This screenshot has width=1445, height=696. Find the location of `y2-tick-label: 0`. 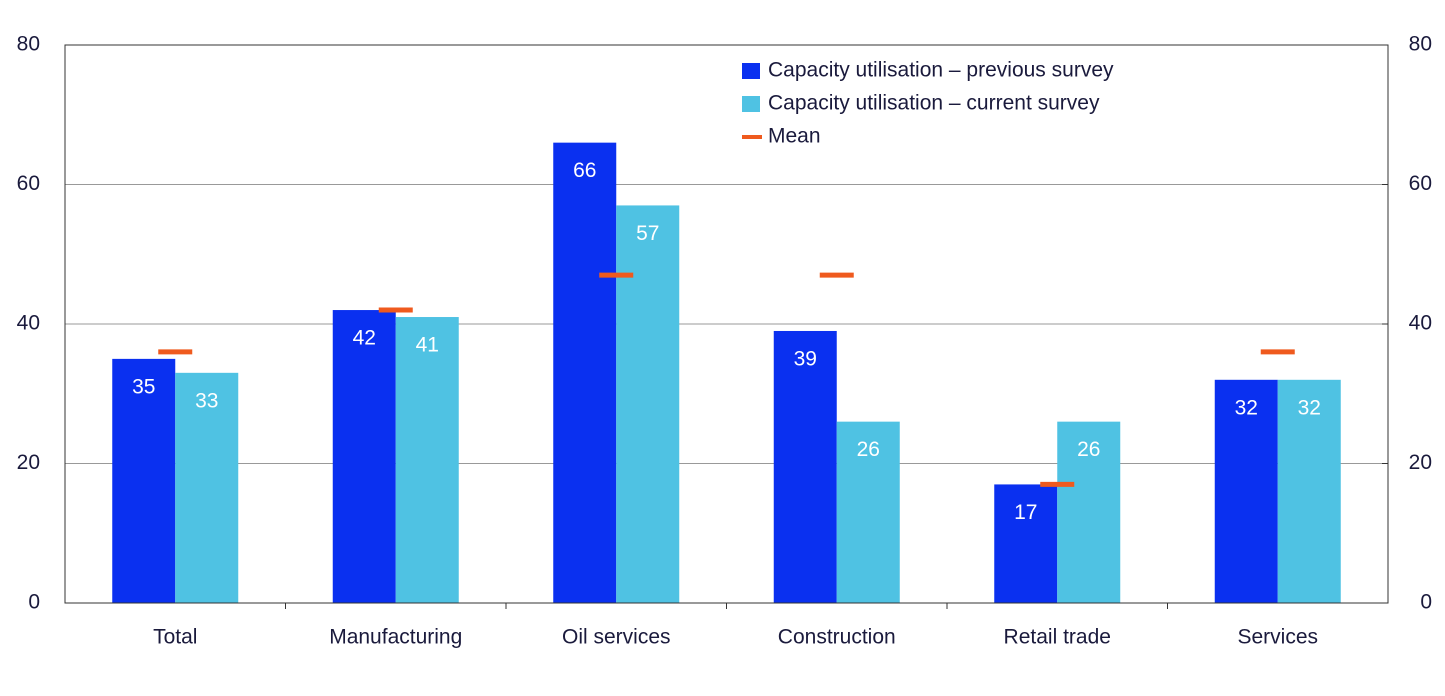

y2-tick-label: 0 is located at coordinates (1426, 602).